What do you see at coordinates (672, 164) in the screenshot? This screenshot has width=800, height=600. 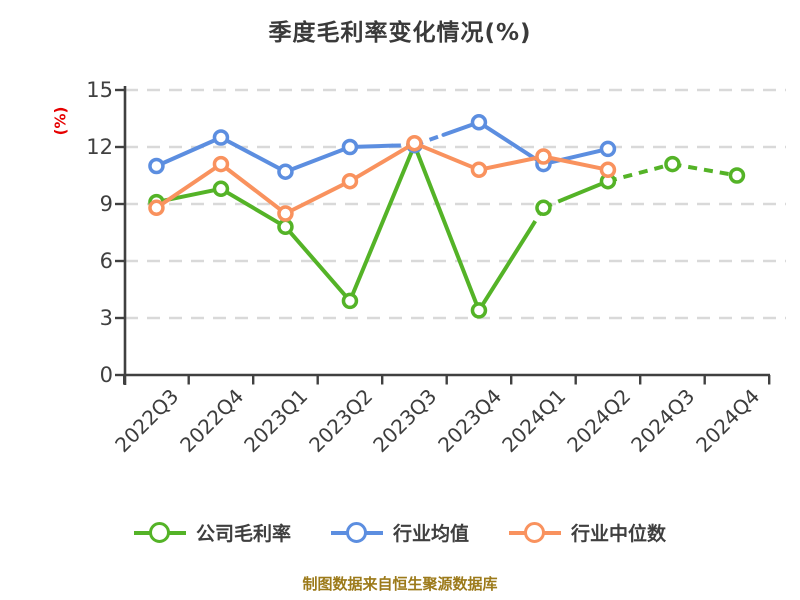 I see `company-gross-margin-marker-2024Q3` at bounding box center [672, 164].